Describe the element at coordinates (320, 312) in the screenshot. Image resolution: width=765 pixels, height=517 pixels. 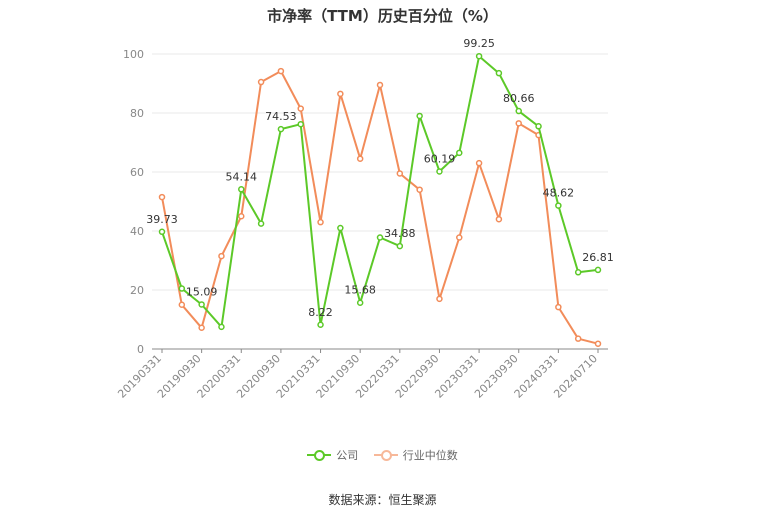
I see `data-label: 8.22` at that location.